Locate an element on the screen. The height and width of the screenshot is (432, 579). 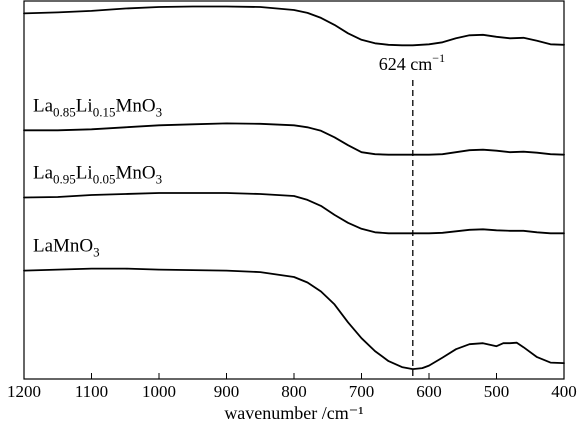
series-label-3: La0.95Li0.05MnO3 is located at coordinates (97, 174).